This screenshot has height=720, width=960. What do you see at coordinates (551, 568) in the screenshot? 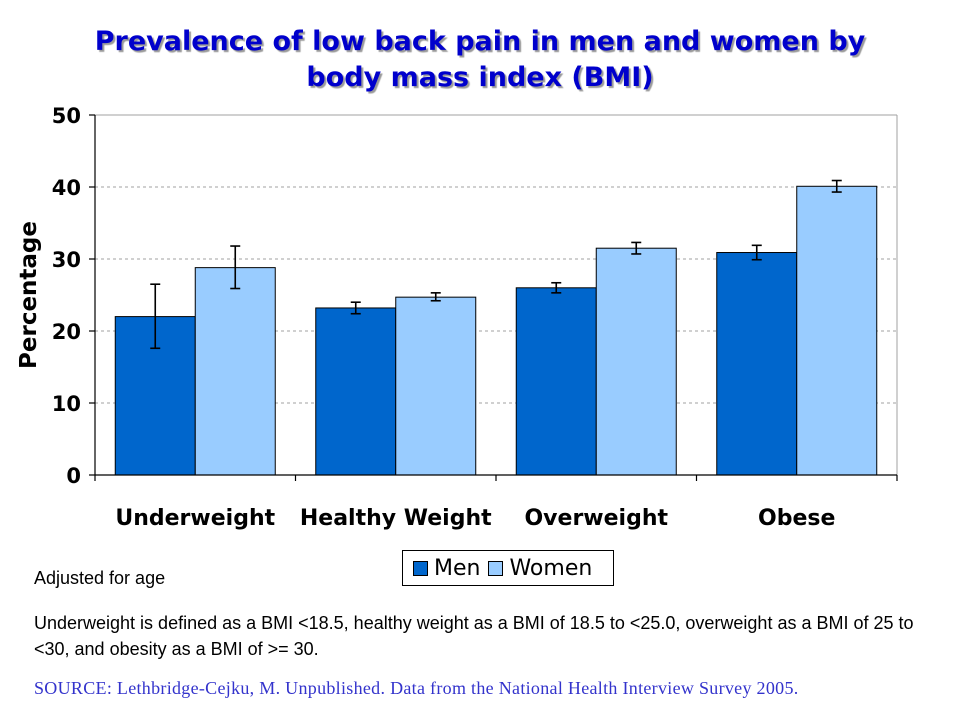
I see `legend-label-women: Women` at bounding box center [551, 568].